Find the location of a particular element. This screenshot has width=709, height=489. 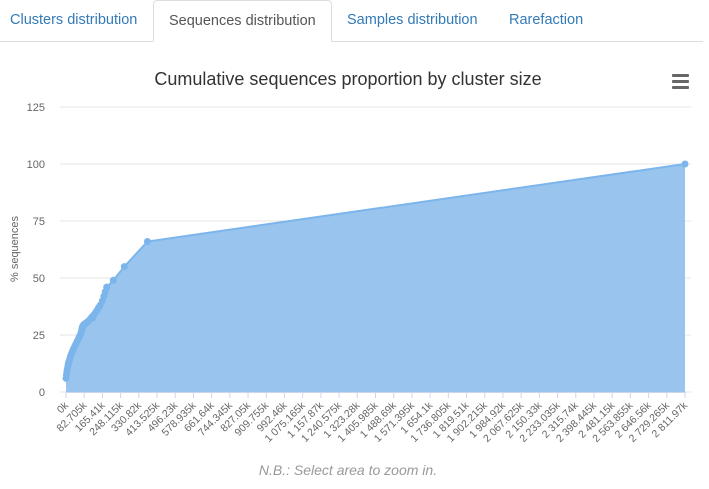

tab-samples-distribution: Samples distribution is located at coordinates (412, 20).